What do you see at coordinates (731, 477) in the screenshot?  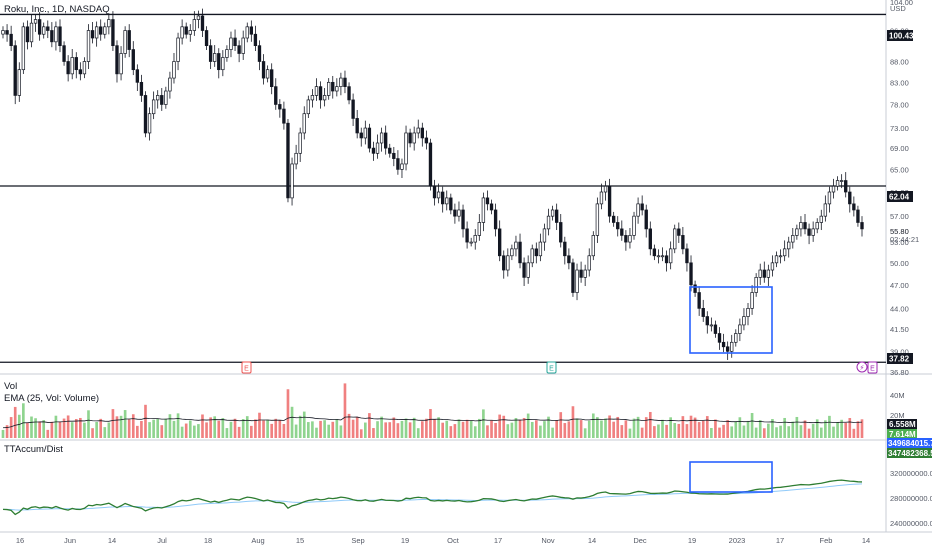 I see `accum-highlight-box` at bounding box center [731, 477].